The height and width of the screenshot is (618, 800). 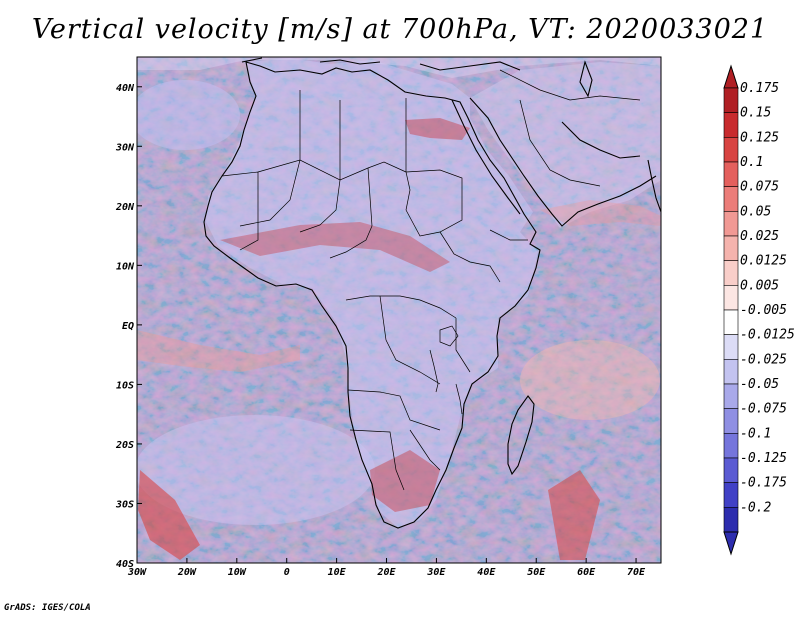 I want to click on grads-credit: GrADS: IGES/COLA, so click(x=47, y=608).